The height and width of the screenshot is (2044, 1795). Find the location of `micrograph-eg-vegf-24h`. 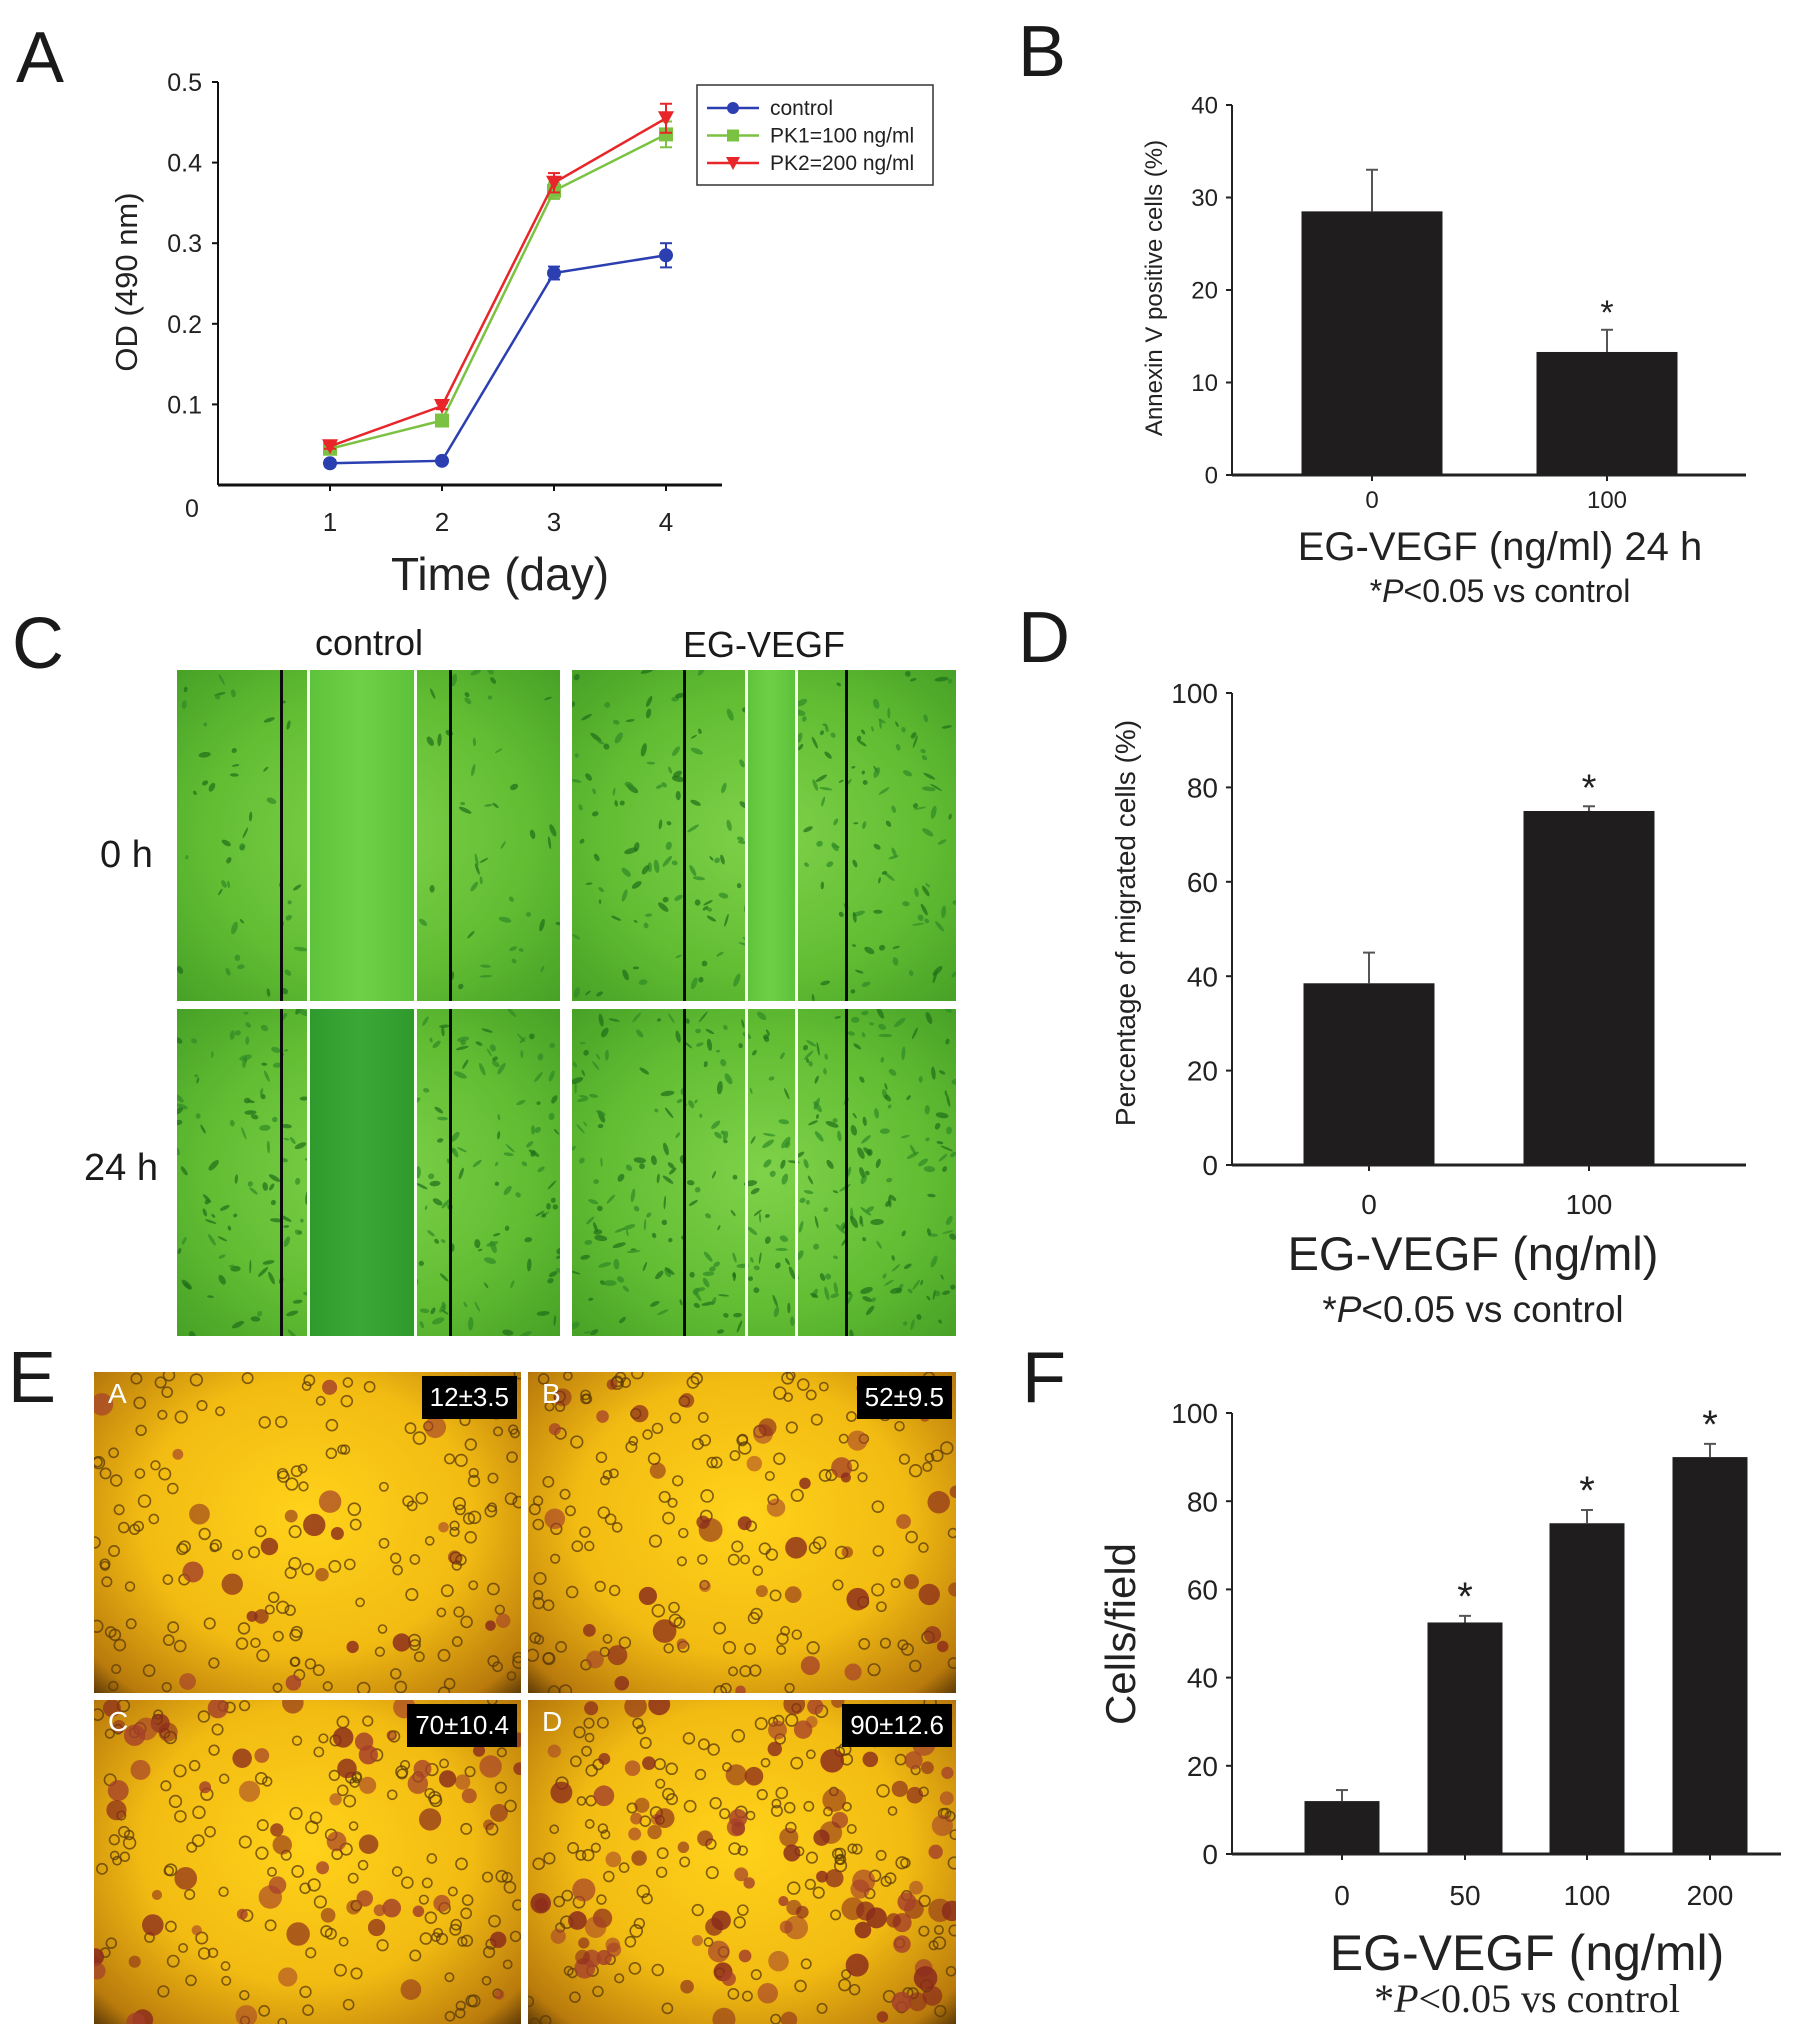

micrograph-eg-vegf-24h is located at coordinates (764, 1172).